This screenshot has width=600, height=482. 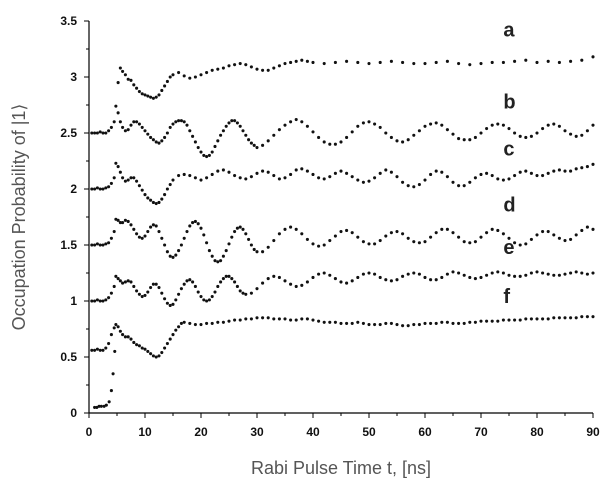 I want to click on series-label-d: d, so click(x=509, y=205).